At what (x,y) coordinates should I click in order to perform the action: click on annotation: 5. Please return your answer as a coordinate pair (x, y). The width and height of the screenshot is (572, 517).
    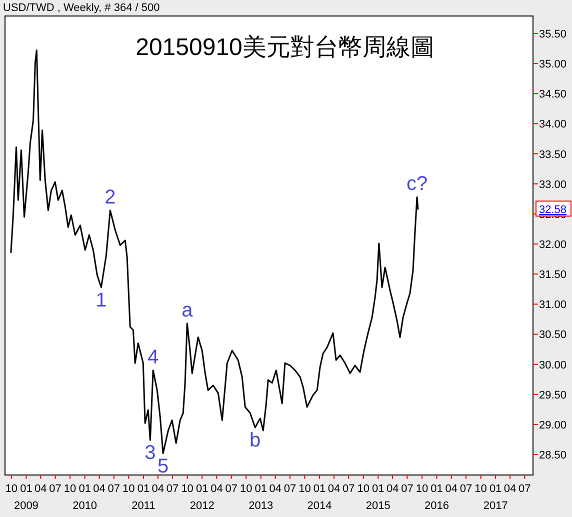
    Looking at the image, I should click on (163, 466).